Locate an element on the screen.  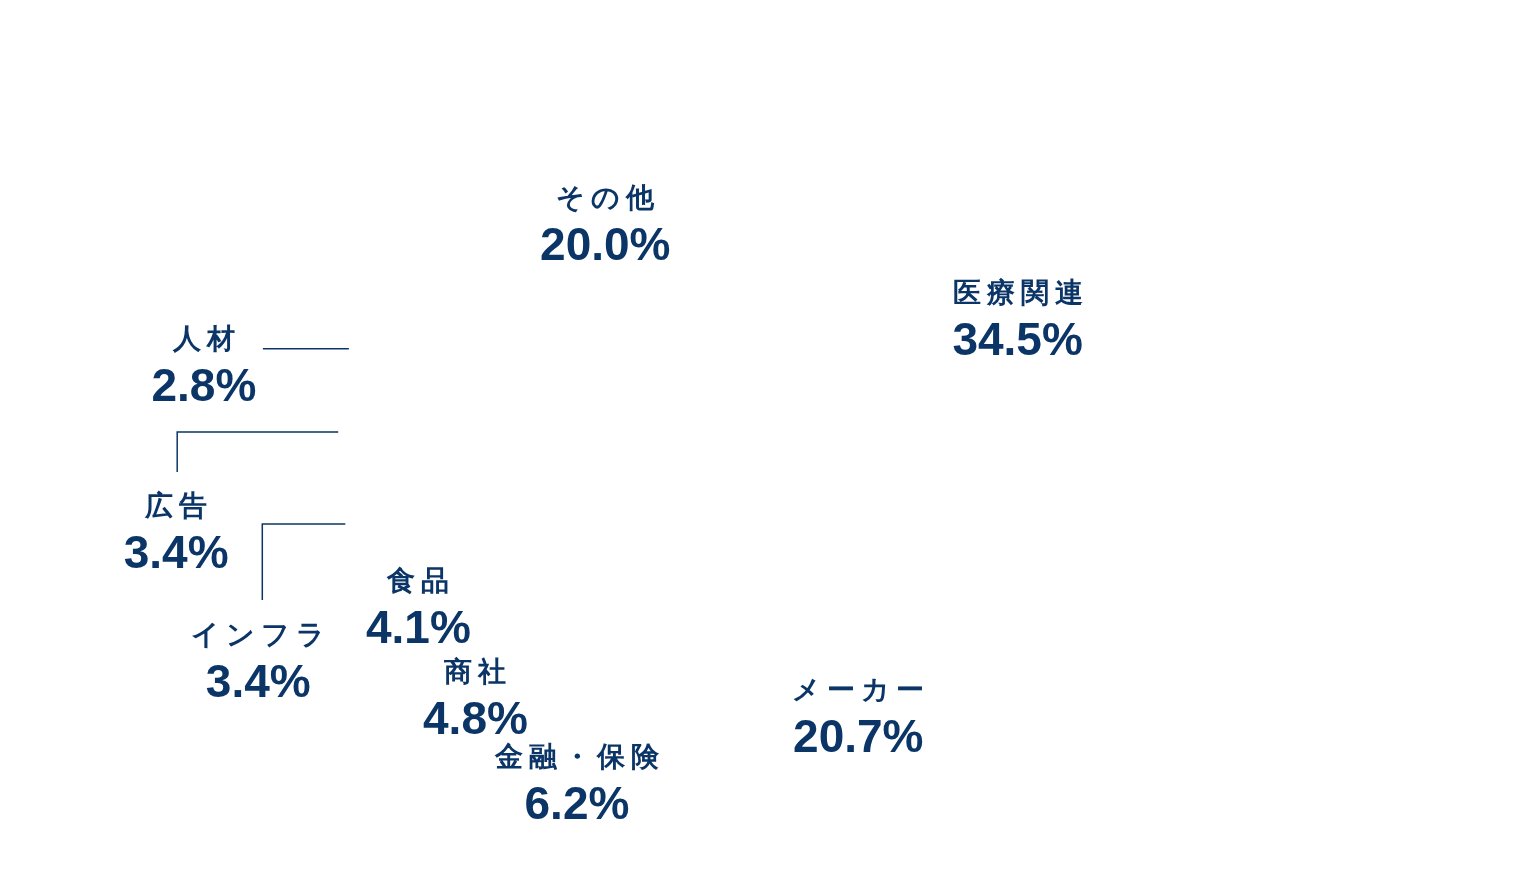
category-label: インフラ is located at coordinates (261, 635).